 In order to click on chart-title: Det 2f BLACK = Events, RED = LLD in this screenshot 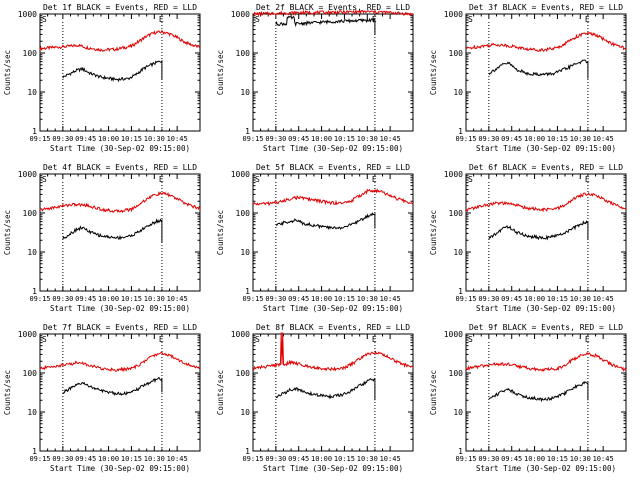, I will do `click(333, 7)`.